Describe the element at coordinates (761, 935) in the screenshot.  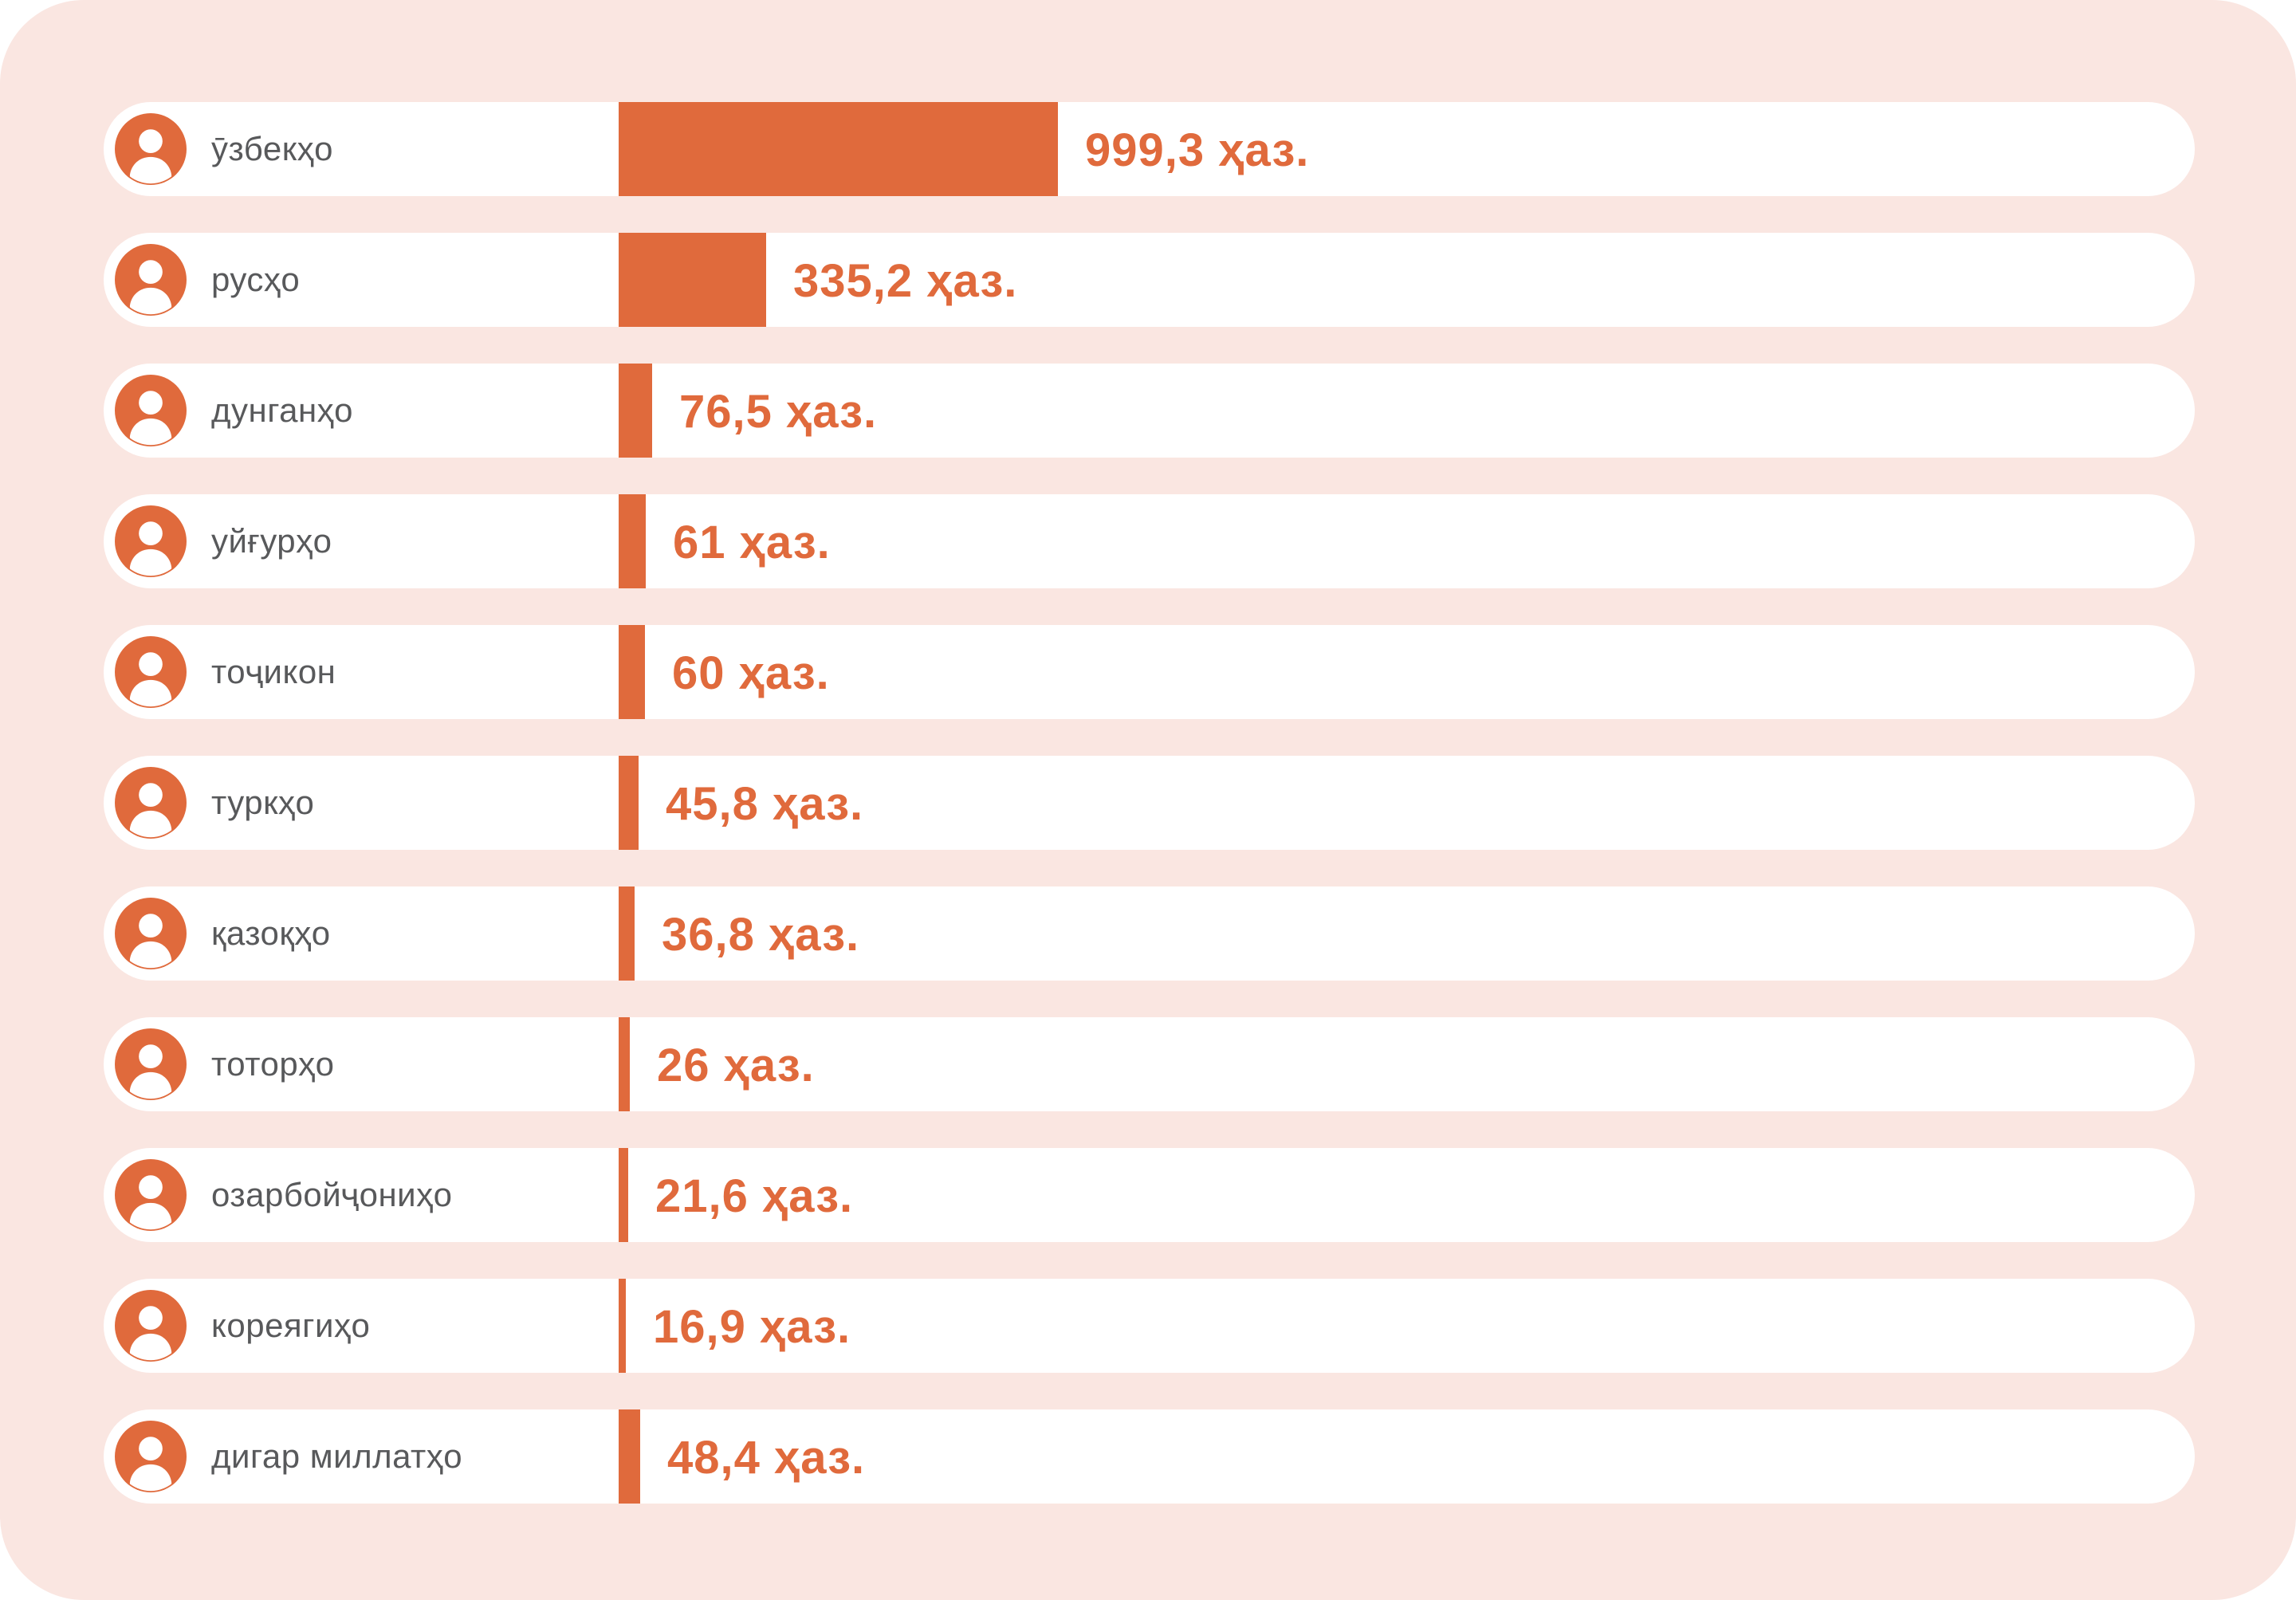
I see `value-label: 36,8 ҳаз.` at that location.